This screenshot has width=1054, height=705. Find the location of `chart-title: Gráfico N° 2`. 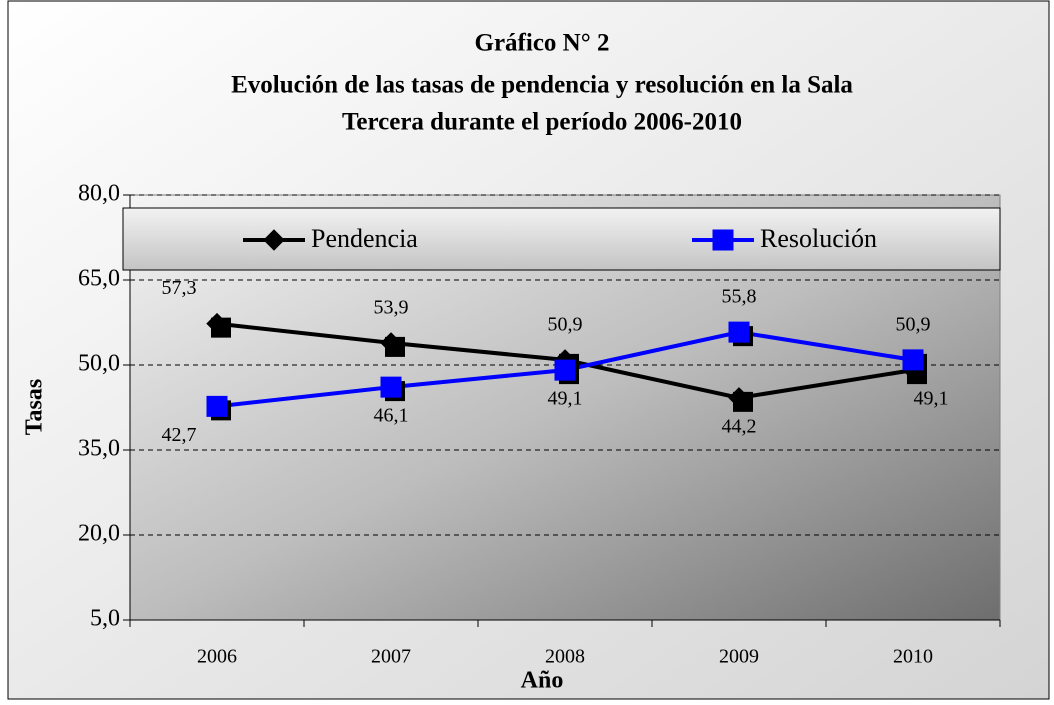

chart-title: Gráfico N° 2 is located at coordinates (542, 43).